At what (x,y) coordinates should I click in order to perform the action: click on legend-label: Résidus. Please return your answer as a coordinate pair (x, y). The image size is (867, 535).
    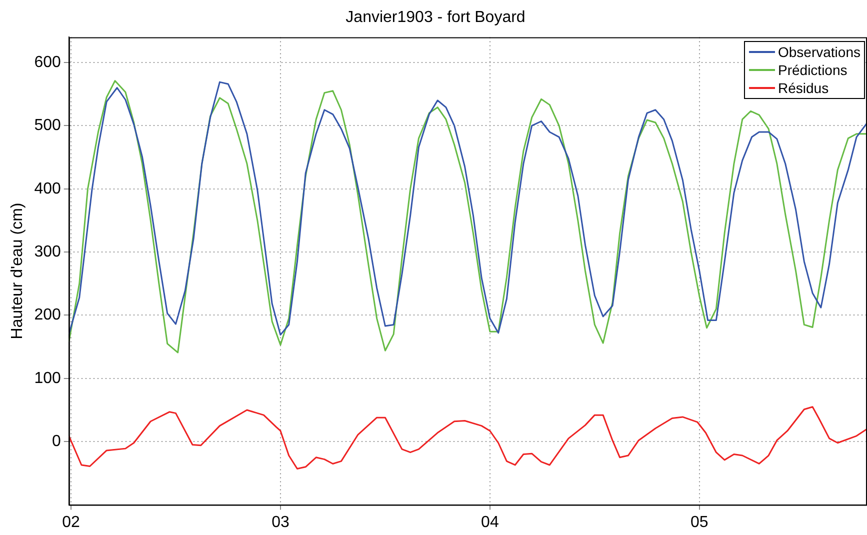
    Looking at the image, I should click on (803, 88).